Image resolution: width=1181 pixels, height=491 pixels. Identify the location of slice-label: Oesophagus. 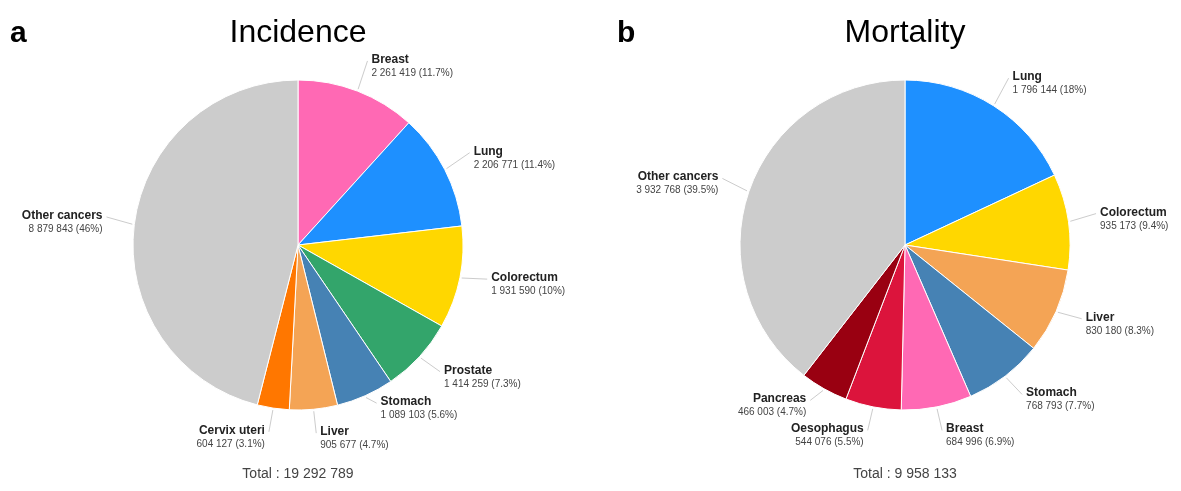
(828, 428).